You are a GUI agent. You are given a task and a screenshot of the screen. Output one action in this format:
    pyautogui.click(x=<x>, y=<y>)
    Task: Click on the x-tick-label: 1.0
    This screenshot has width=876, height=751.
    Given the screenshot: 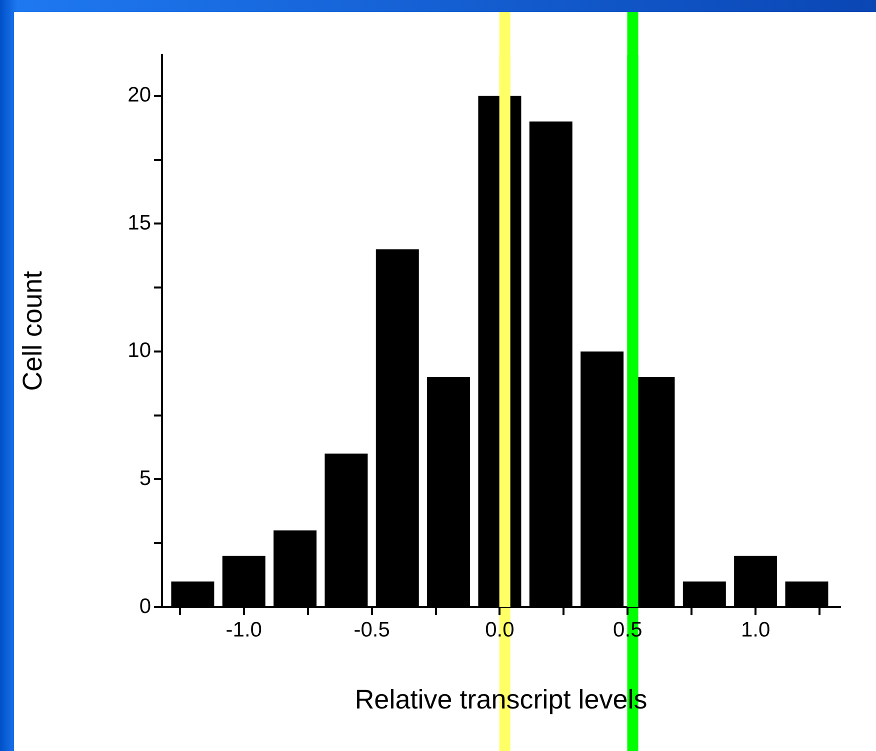 What is the action you would take?
    pyautogui.click(x=755, y=630)
    